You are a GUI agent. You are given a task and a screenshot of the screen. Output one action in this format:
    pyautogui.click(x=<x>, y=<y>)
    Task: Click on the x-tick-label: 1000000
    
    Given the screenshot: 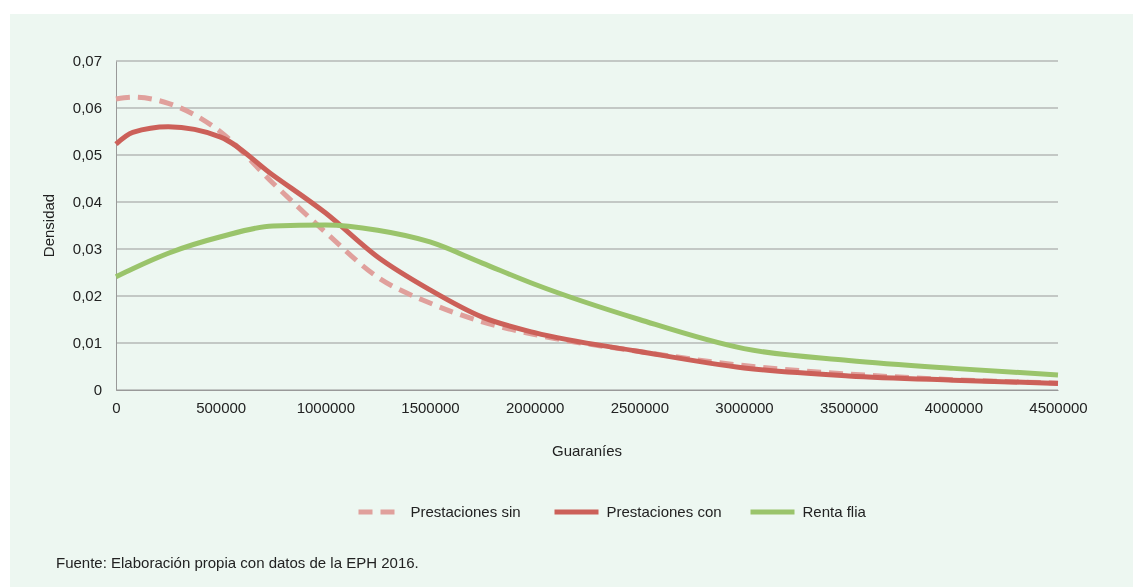 What is the action you would take?
    pyautogui.click(x=326, y=407)
    